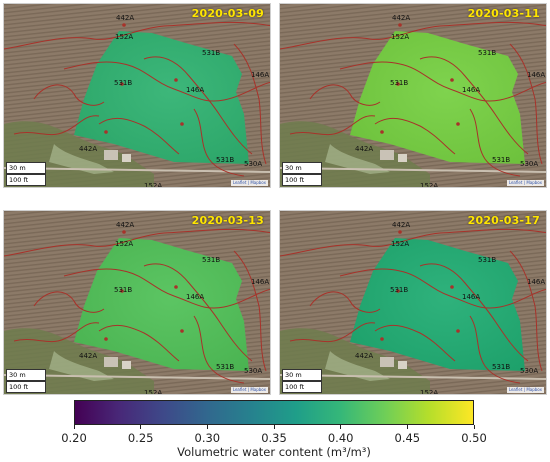 Image resolution: width=550 pixels, height=462 pixels. What do you see at coordinates (227, 220) in the screenshot?
I see `date-label: 2020-03-13` at bounding box center [227, 220].